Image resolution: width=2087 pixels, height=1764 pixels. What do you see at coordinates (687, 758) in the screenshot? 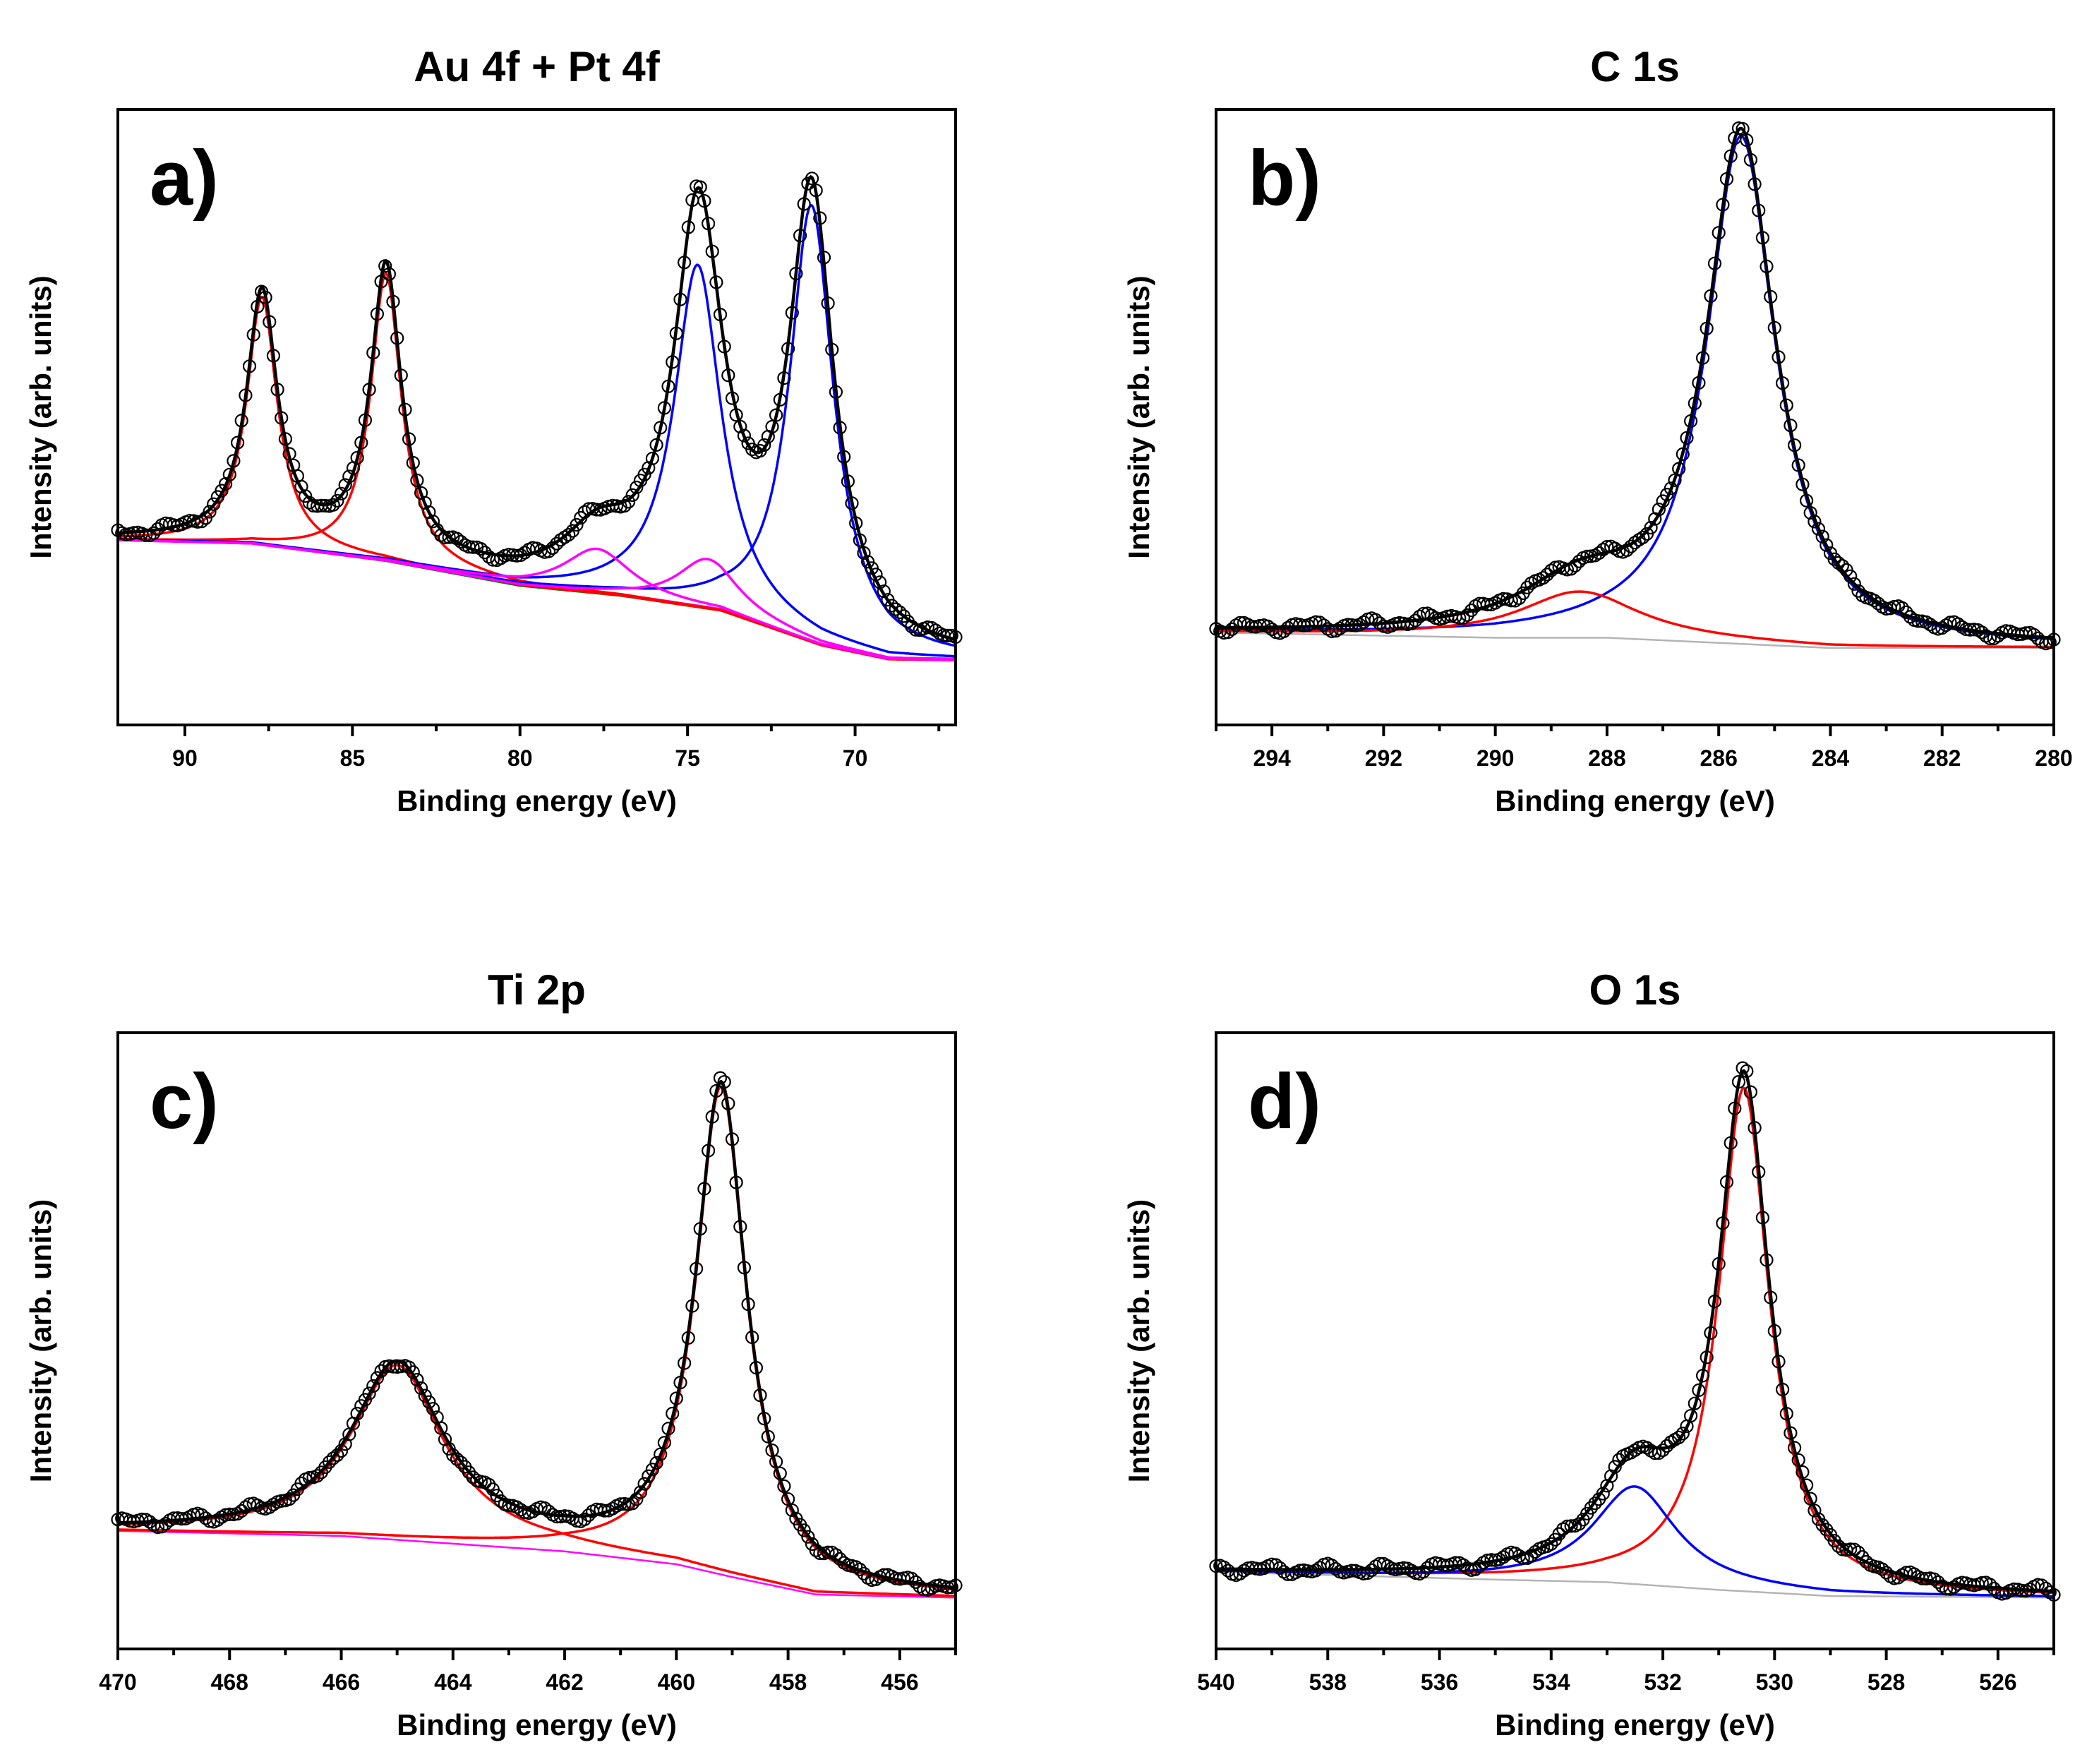
I see `x-tick-label: 75` at bounding box center [687, 758].